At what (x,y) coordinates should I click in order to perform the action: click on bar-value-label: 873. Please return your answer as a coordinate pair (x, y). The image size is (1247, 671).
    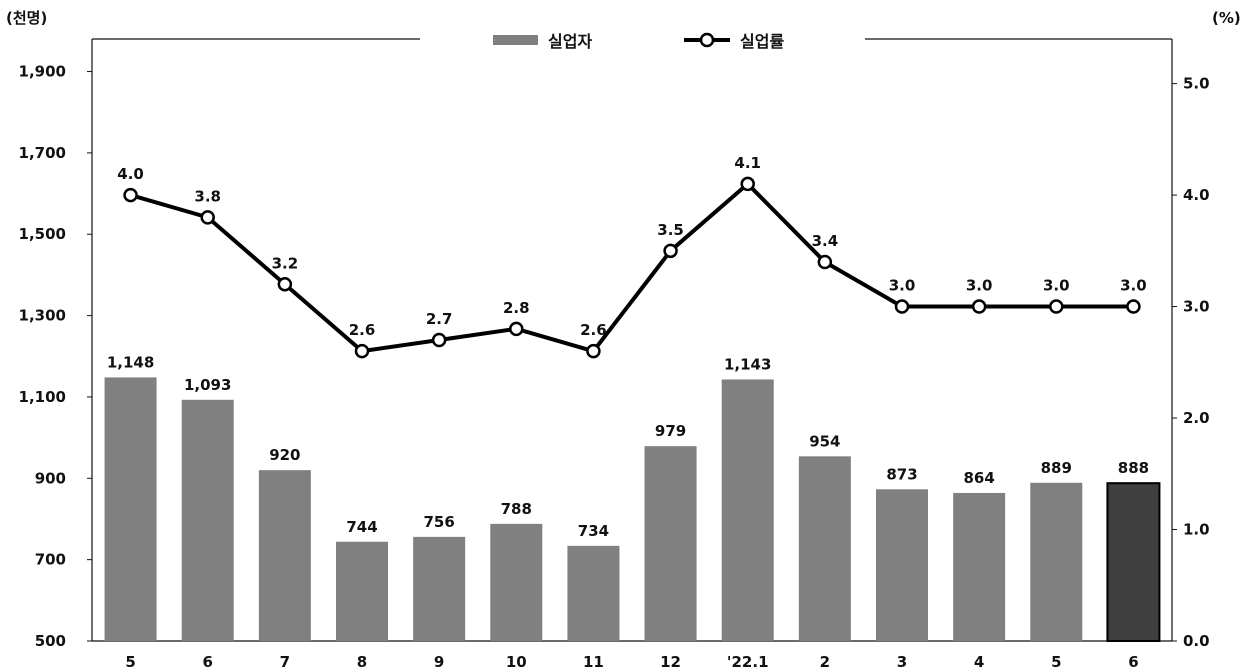
    Looking at the image, I should click on (901, 474).